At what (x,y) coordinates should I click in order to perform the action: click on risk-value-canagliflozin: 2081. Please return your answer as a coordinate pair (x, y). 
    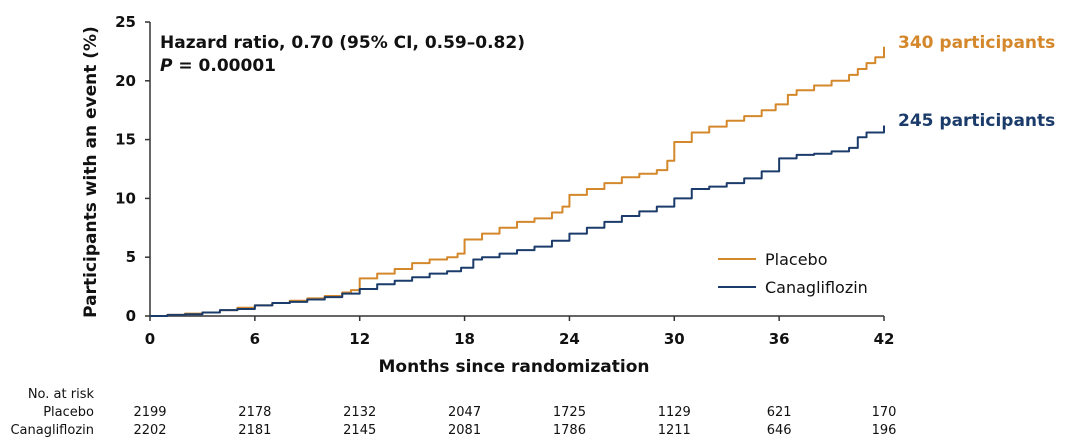
    Looking at the image, I should click on (464, 430).